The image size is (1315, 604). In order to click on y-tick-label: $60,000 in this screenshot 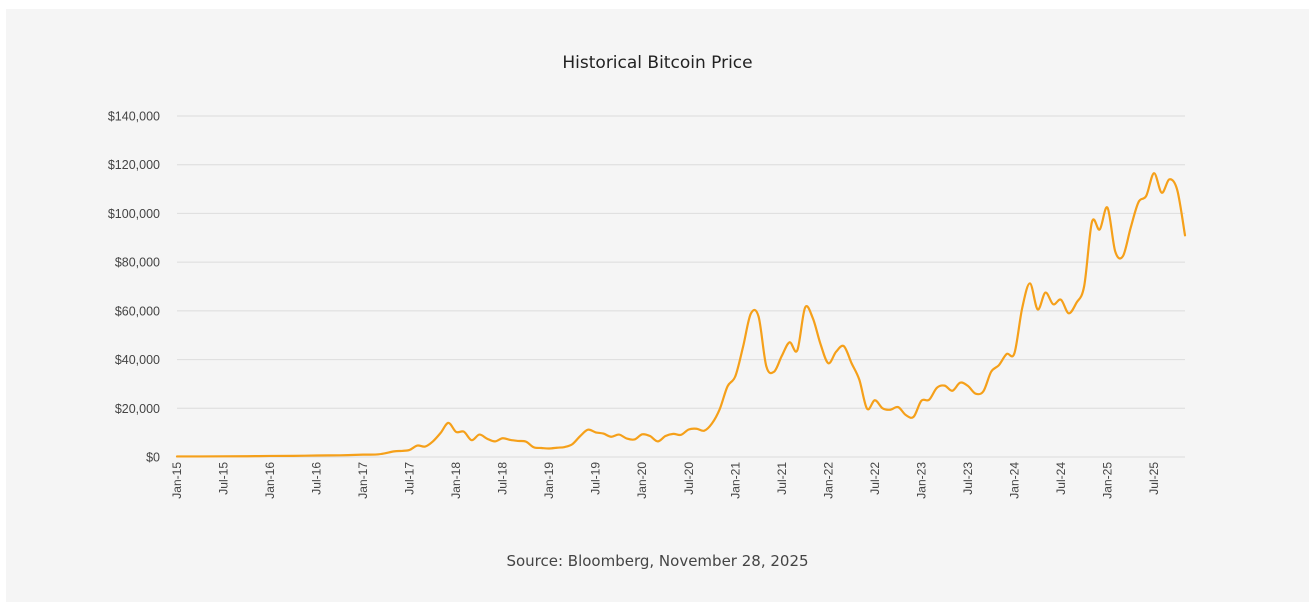, I will do `click(137, 311)`.